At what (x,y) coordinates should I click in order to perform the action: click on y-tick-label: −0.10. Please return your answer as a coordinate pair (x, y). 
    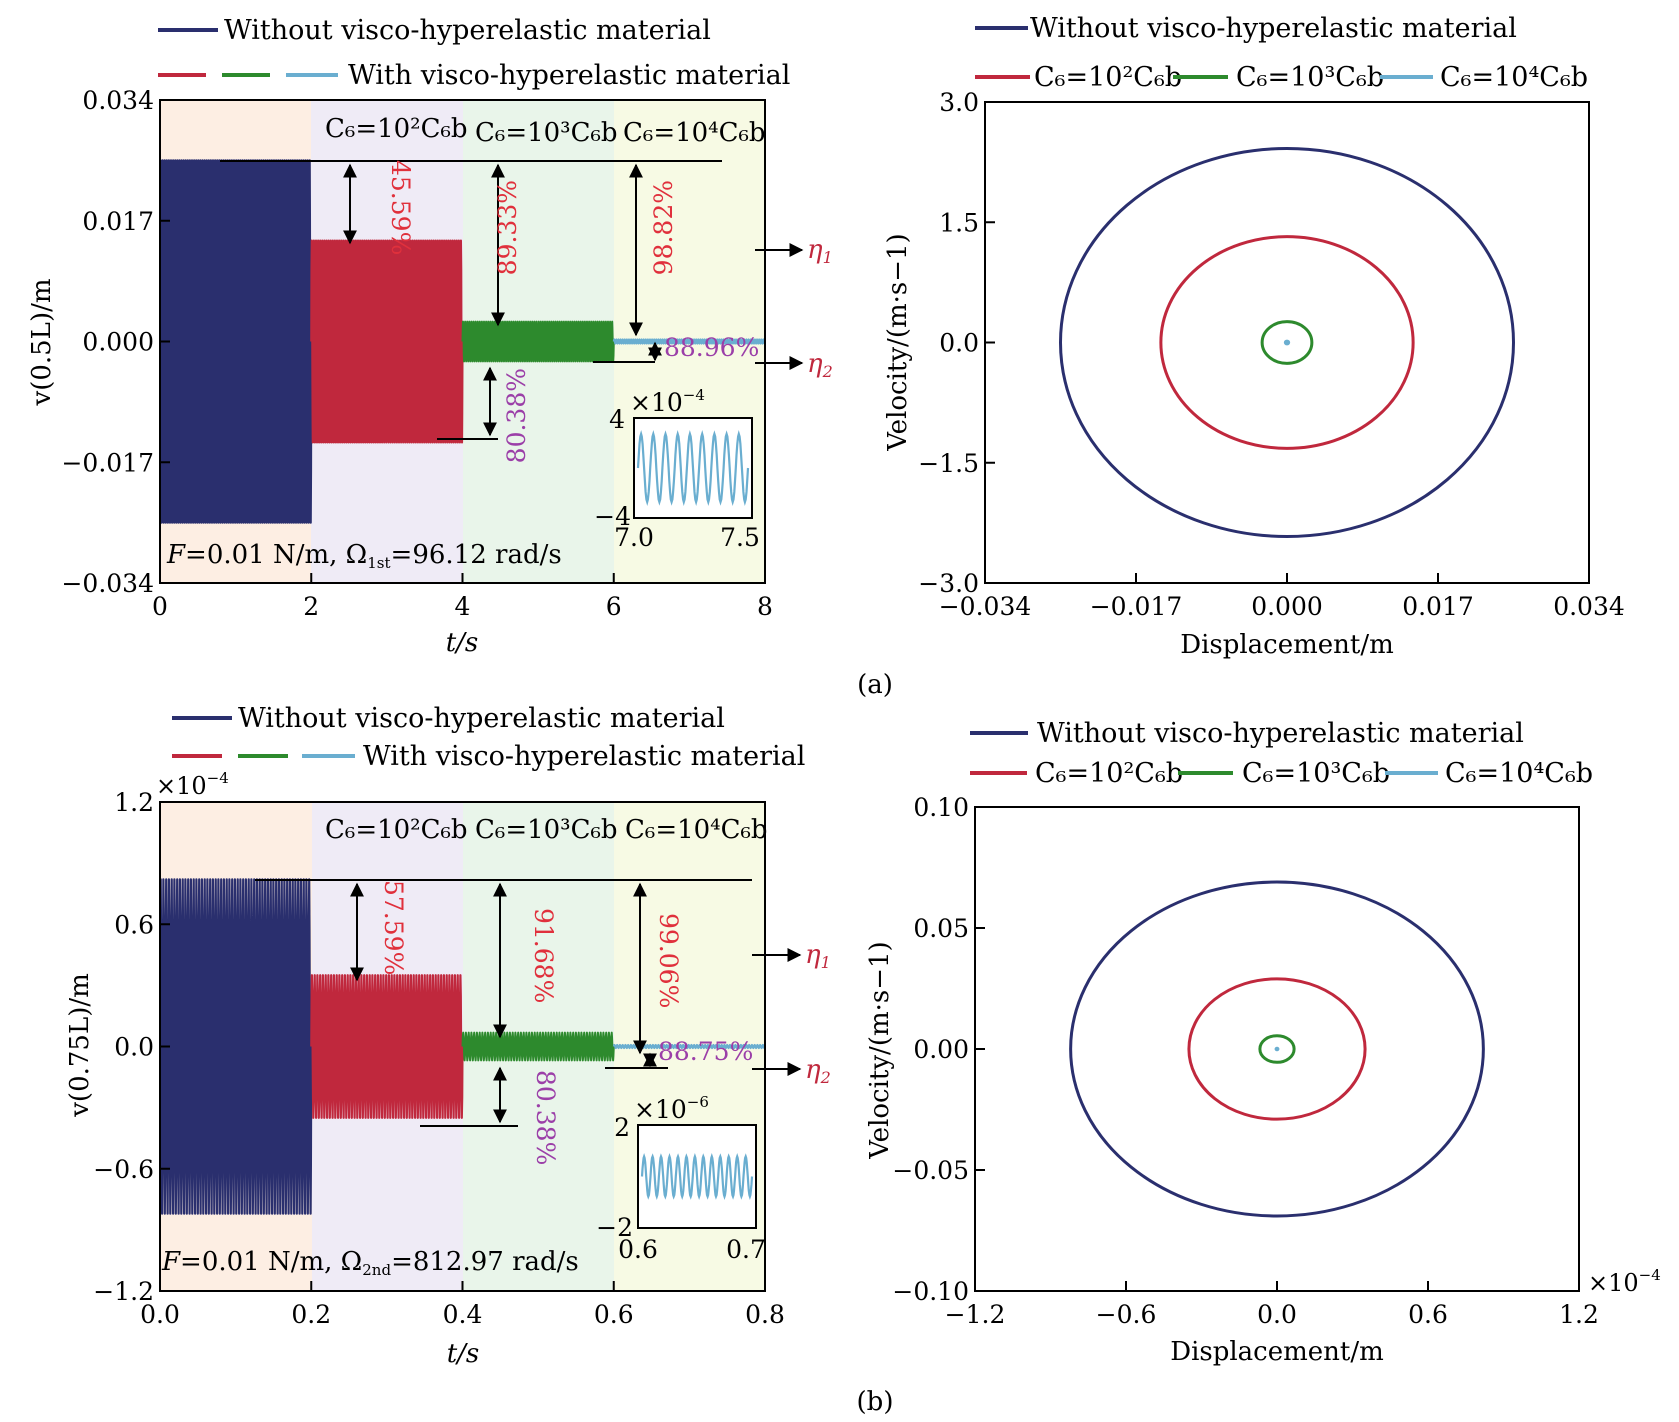
    Looking at the image, I should click on (930, 1291).